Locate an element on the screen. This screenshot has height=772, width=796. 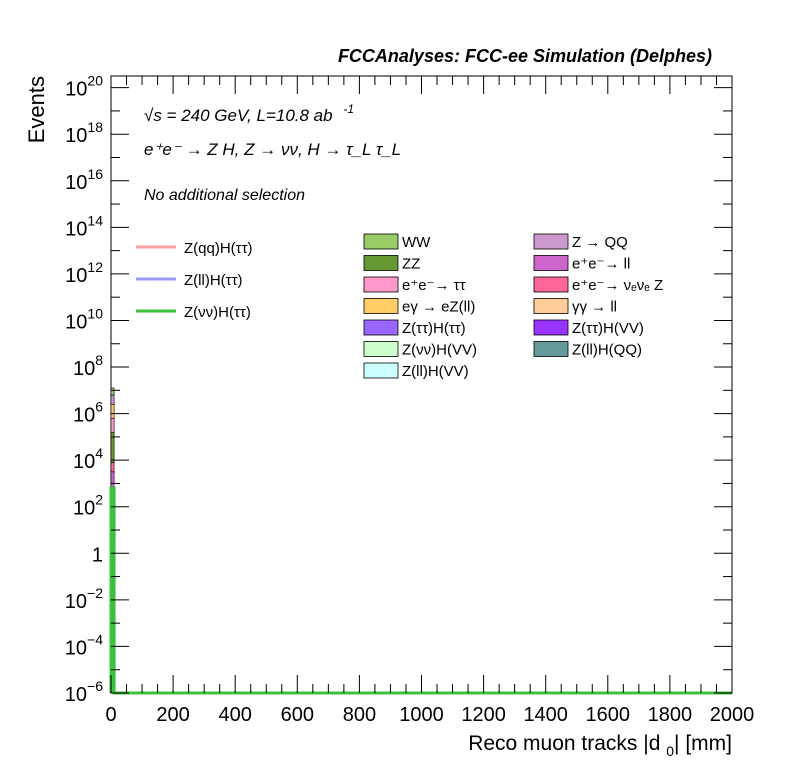
legend-line-label: Z(qq)H(ττ) is located at coordinates (218, 248).